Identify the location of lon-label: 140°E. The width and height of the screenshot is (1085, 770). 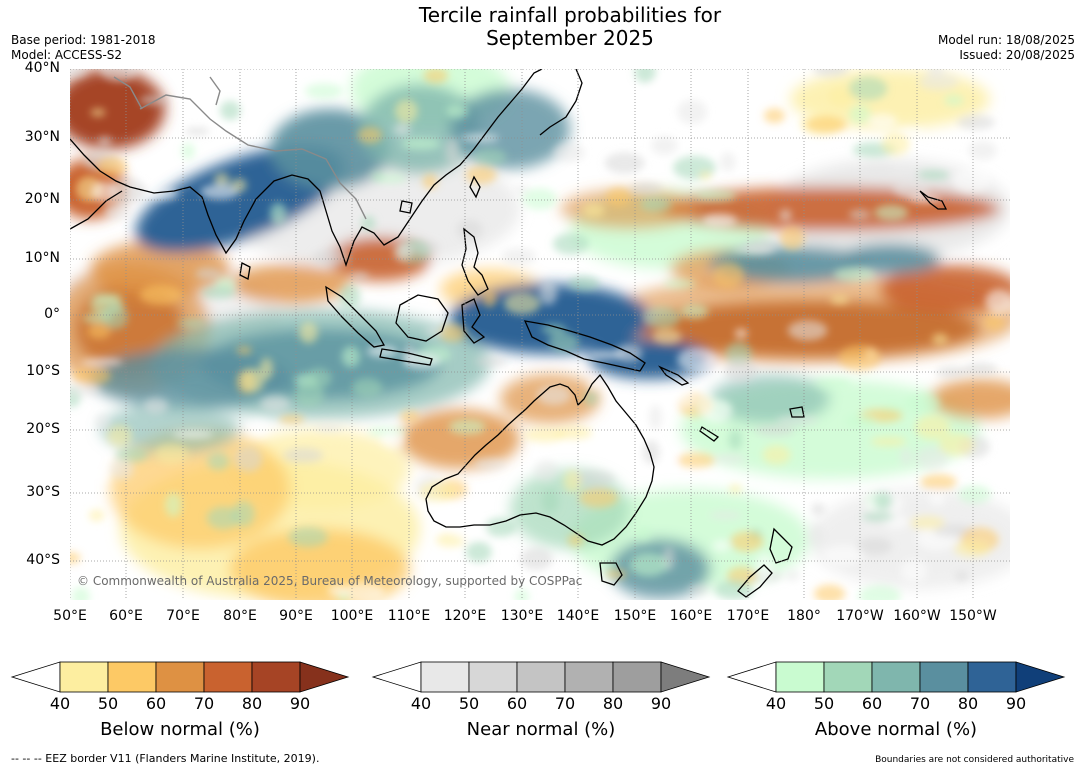
(578, 616).